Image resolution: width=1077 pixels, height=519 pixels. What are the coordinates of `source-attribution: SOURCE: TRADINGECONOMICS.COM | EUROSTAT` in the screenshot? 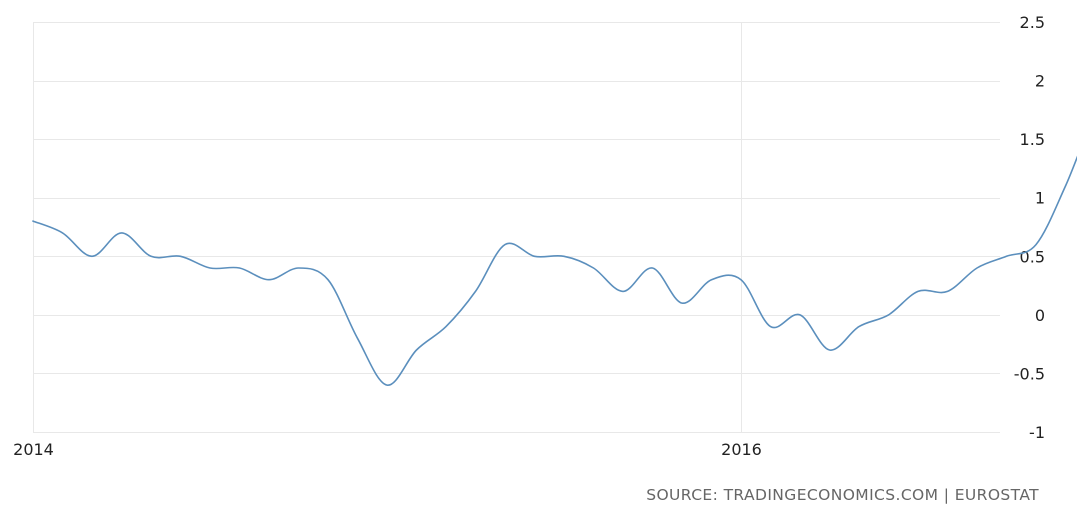 It's located at (842, 495).